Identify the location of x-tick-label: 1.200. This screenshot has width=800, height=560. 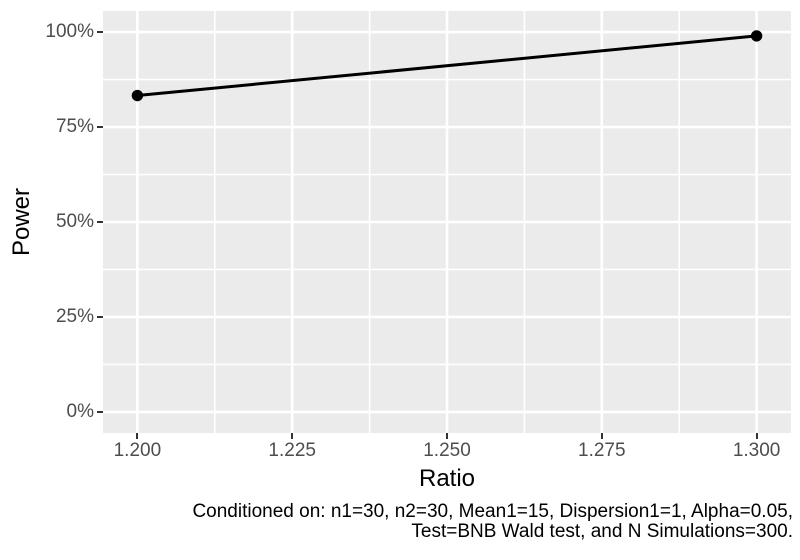
(137, 450).